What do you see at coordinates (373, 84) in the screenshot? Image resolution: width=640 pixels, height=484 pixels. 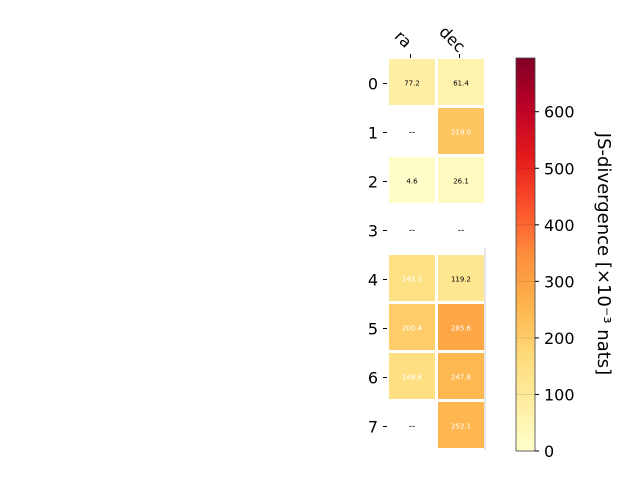 I see `row-label: 0` at bounding box center [373, 84].